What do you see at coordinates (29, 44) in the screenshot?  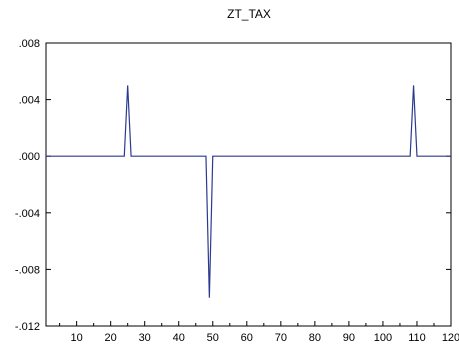 I see `y-tick-label: .008` at bounding box center [29, 44].